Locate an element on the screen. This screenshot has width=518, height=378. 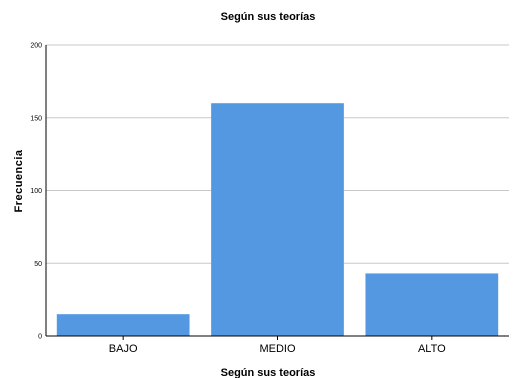
bar-bajo is located at coordinates (123, 325).